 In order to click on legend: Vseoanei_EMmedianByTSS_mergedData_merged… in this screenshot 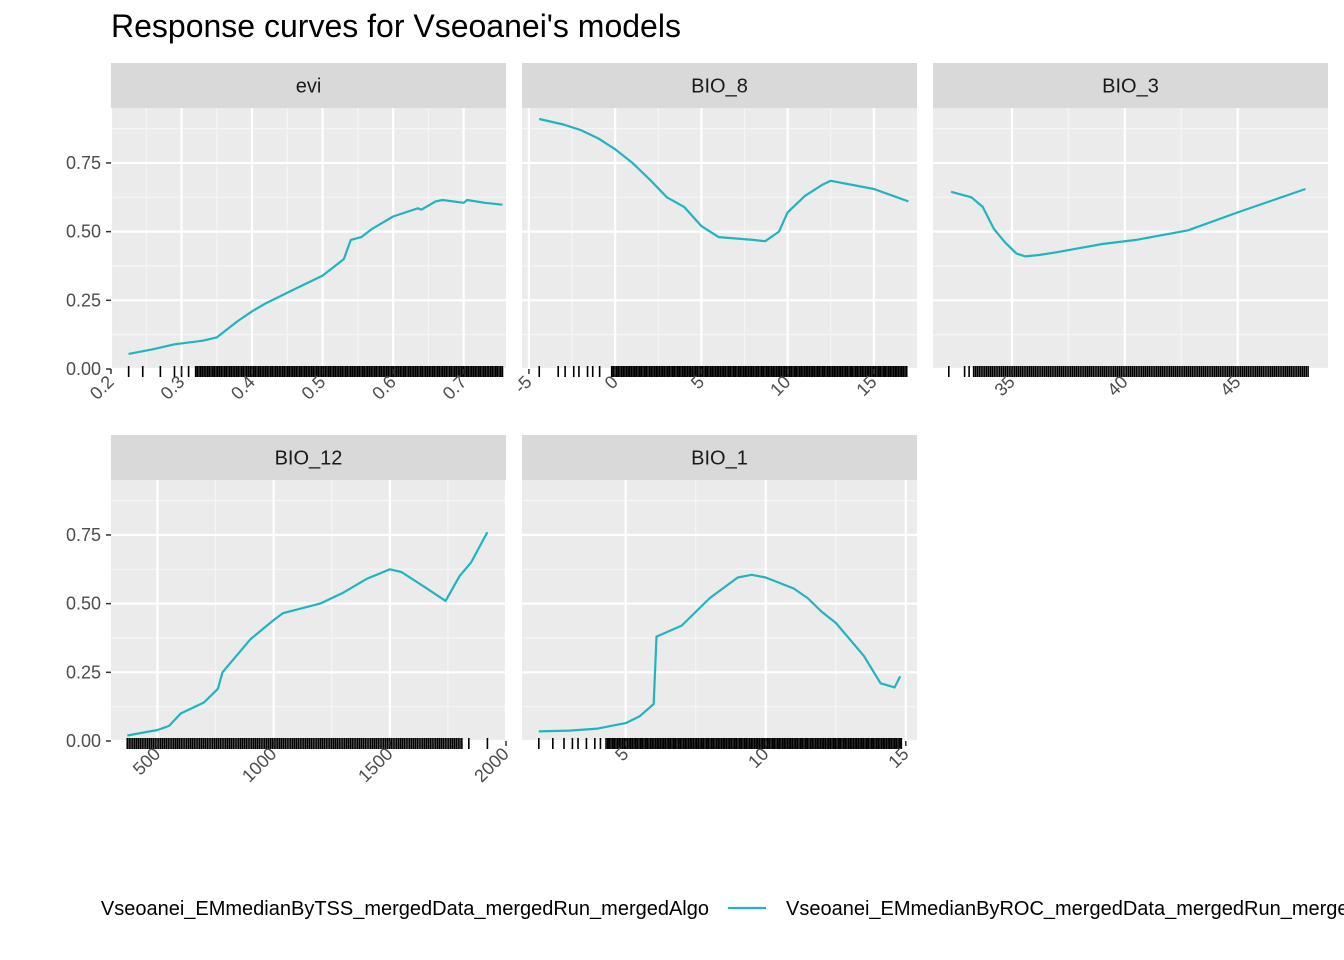, I will do `click(722, 909)`.